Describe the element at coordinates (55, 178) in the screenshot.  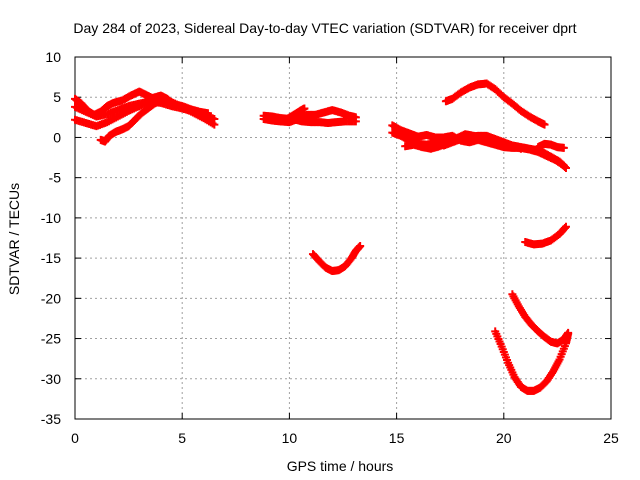
I see `y-tick-label: -5` at that location.